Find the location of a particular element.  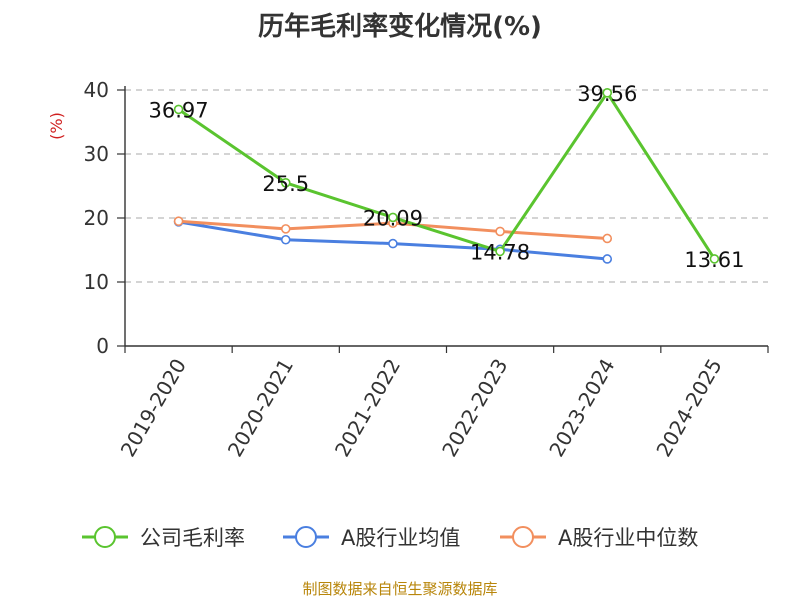

x-tick-label: 2023-2024 is located at coordinates (581, 408).